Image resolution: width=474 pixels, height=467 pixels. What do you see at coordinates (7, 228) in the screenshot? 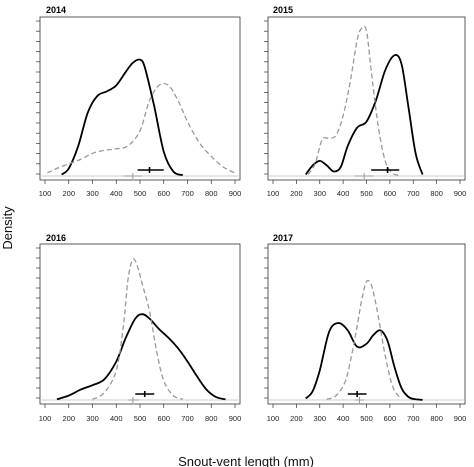
I see `y-axis-title: Density` at bounding box center [7, 228].